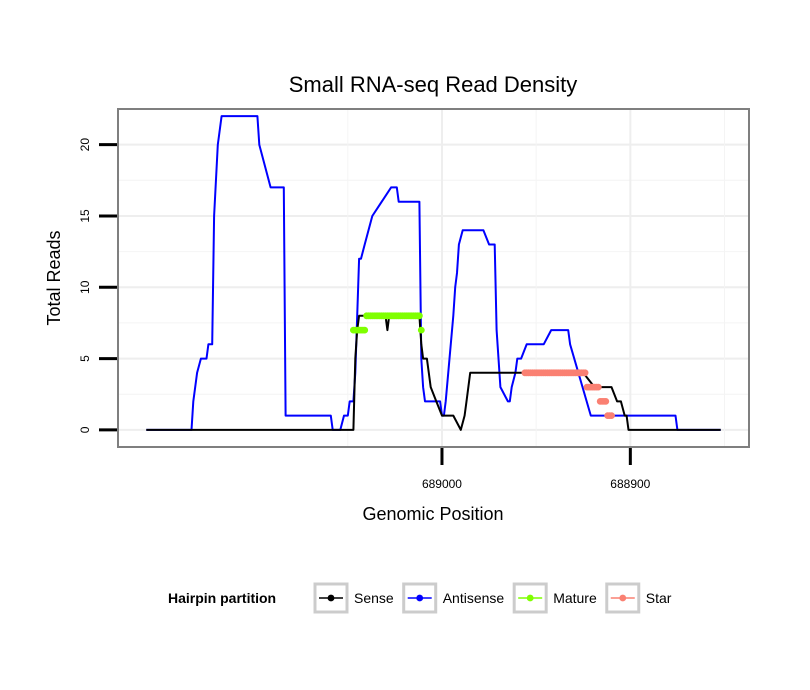 Image resolution: width=810 pixels, height=690 pixels. Describe the element at coordinates (222, 598) in the screenshot. I see `legend-title: Hairpin partition` at that location.